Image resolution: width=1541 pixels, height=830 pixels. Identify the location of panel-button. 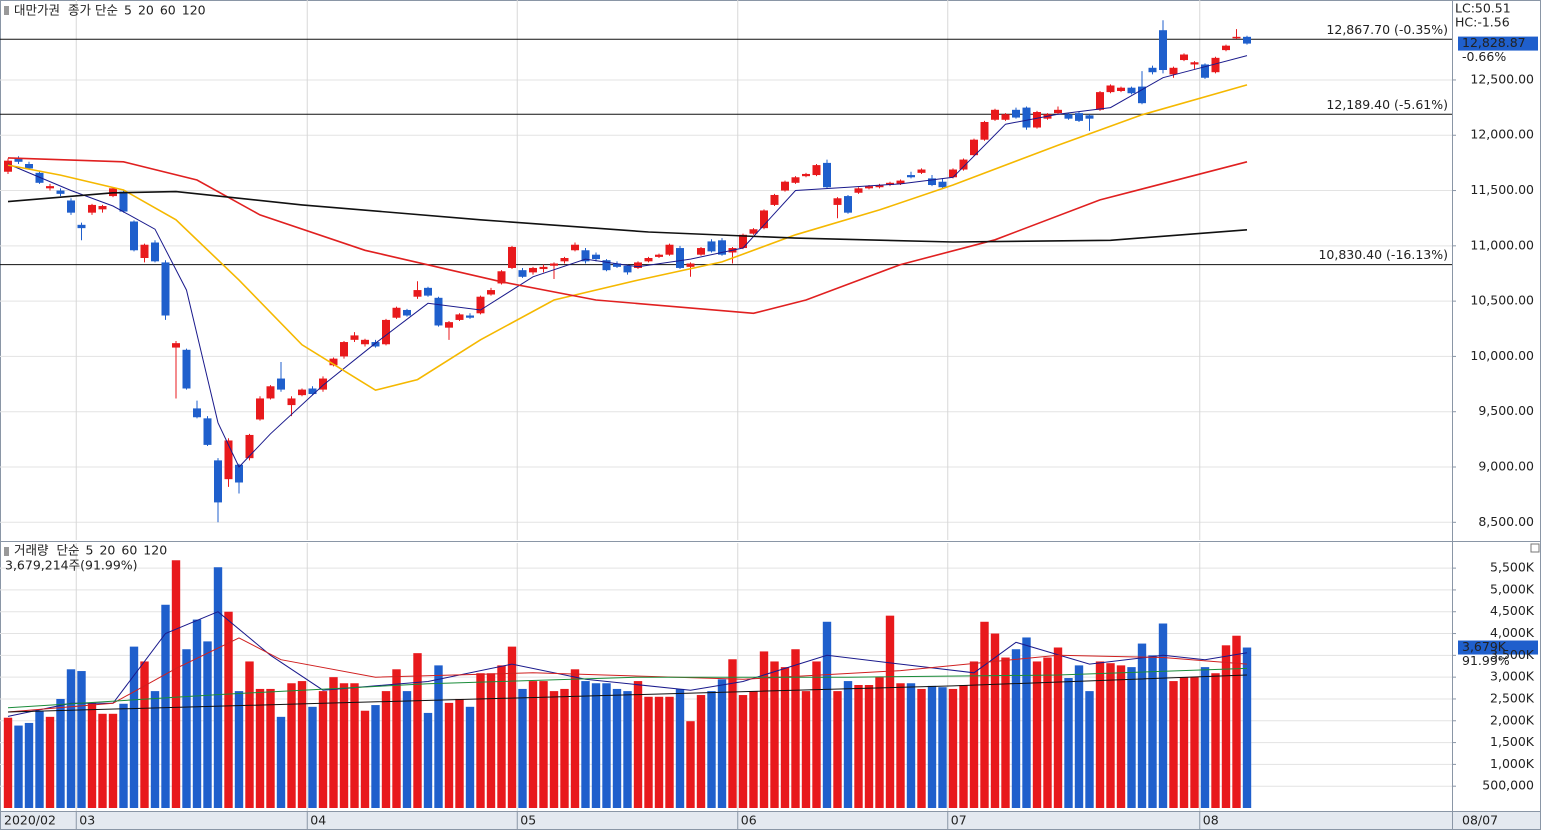
(1535, 548).